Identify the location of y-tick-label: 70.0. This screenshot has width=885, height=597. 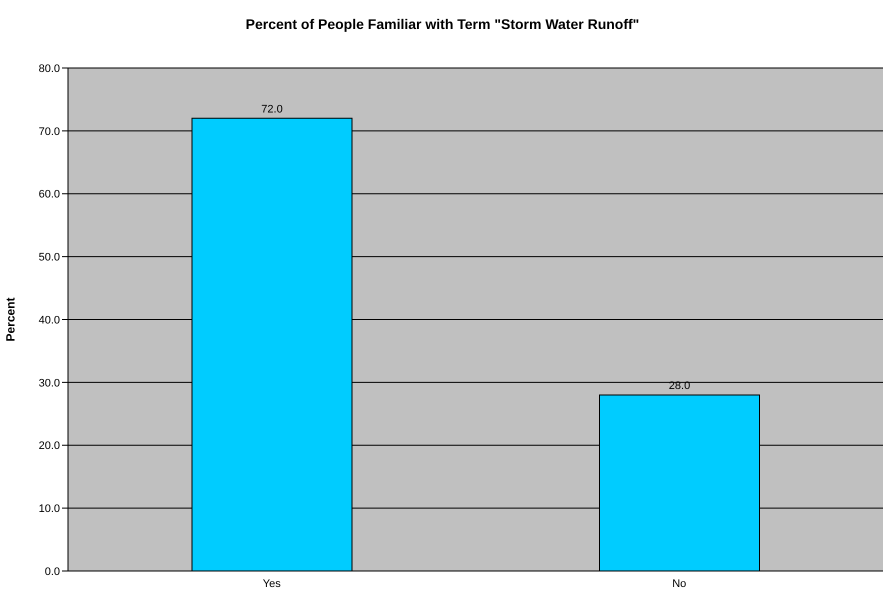
(49, 132).